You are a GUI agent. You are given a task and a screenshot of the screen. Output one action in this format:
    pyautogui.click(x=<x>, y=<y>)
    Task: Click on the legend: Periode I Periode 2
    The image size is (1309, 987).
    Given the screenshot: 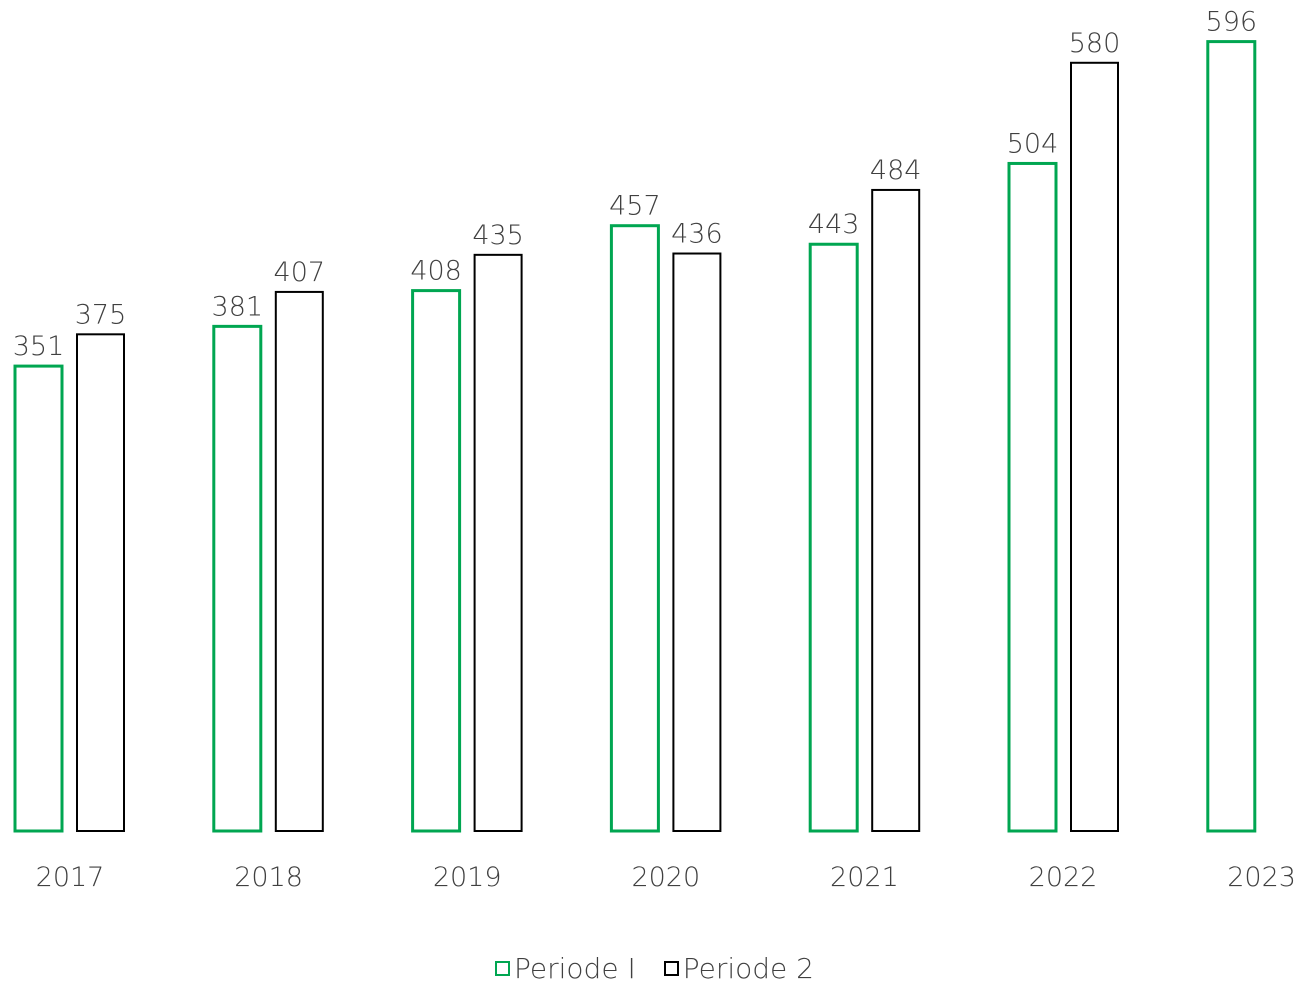 What is the action you would take?
    pyautogui.click(x=654, y=968)
    